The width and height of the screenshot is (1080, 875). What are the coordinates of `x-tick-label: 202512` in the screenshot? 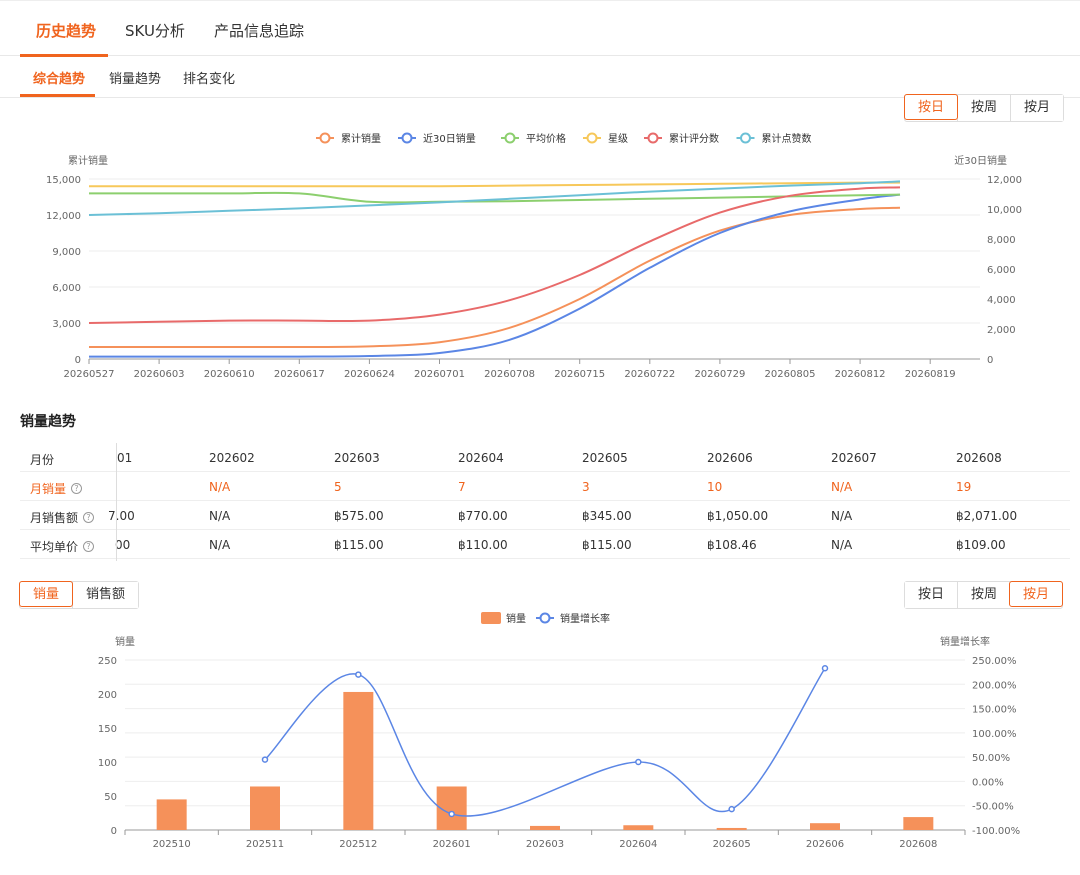 It's located at (358, 844).